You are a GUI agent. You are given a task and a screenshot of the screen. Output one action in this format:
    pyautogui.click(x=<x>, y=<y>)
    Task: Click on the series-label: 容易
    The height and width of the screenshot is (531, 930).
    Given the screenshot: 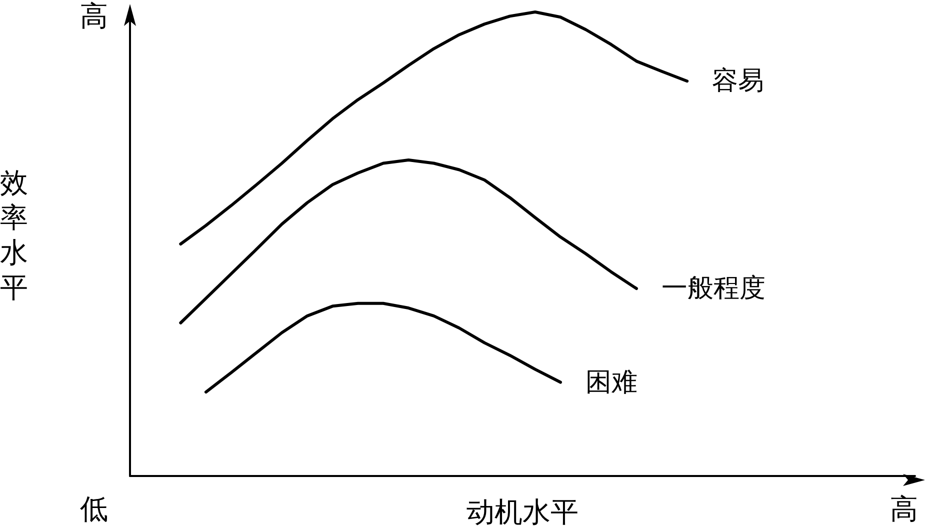 What is the action you would take?
    pyautogui.click(x=738, y=81)
    